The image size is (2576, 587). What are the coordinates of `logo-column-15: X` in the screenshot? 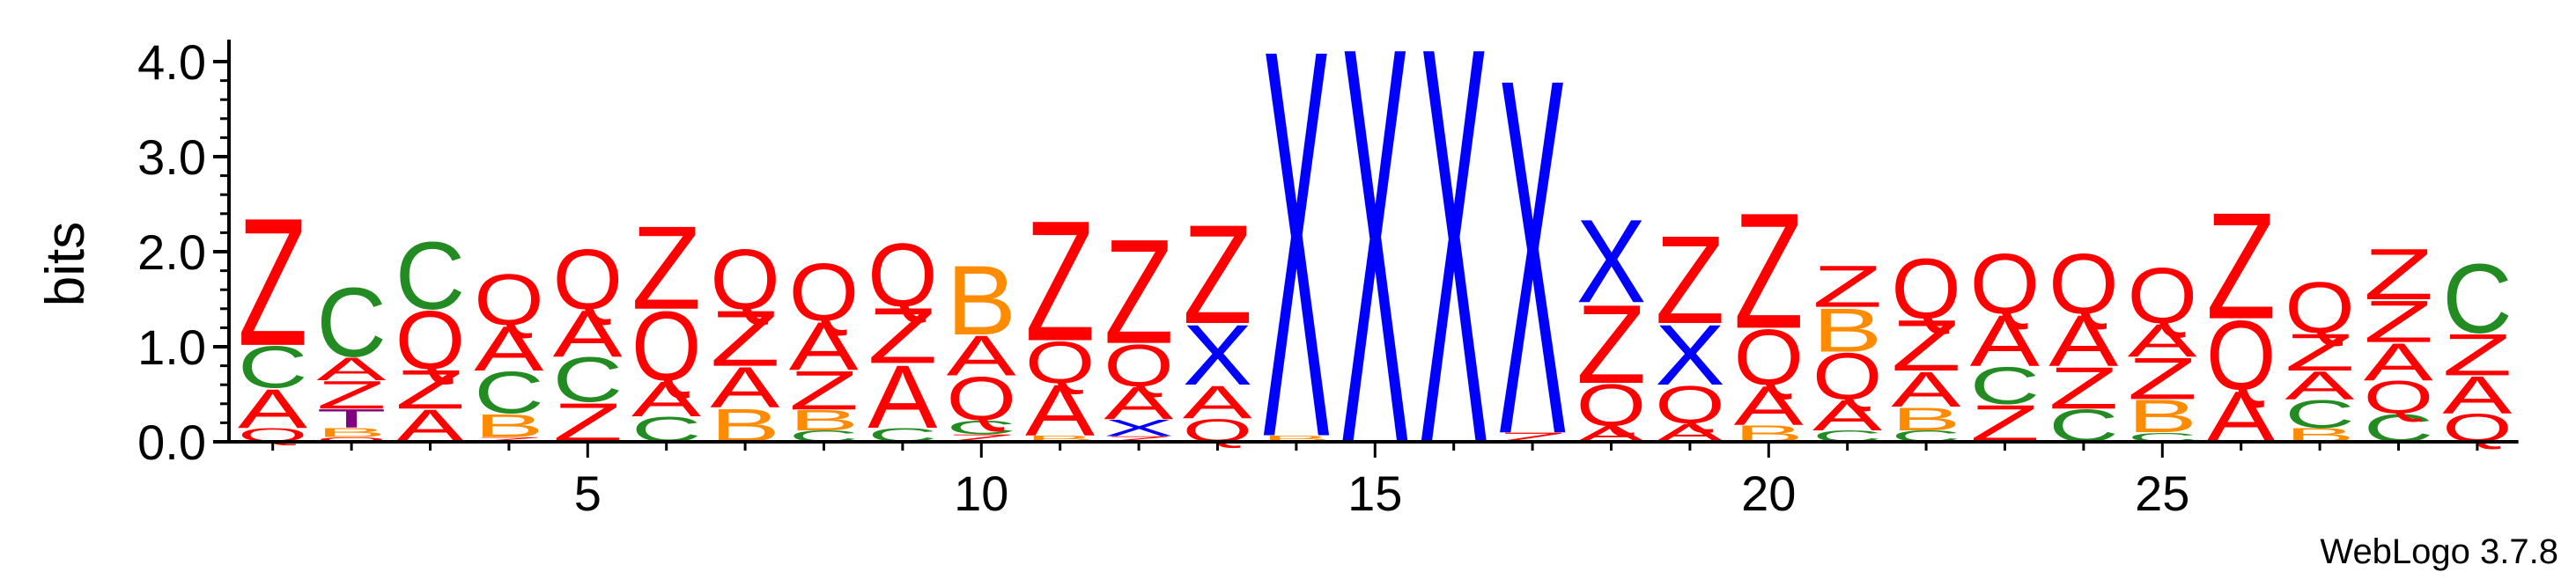 It's located at (1375, 281).